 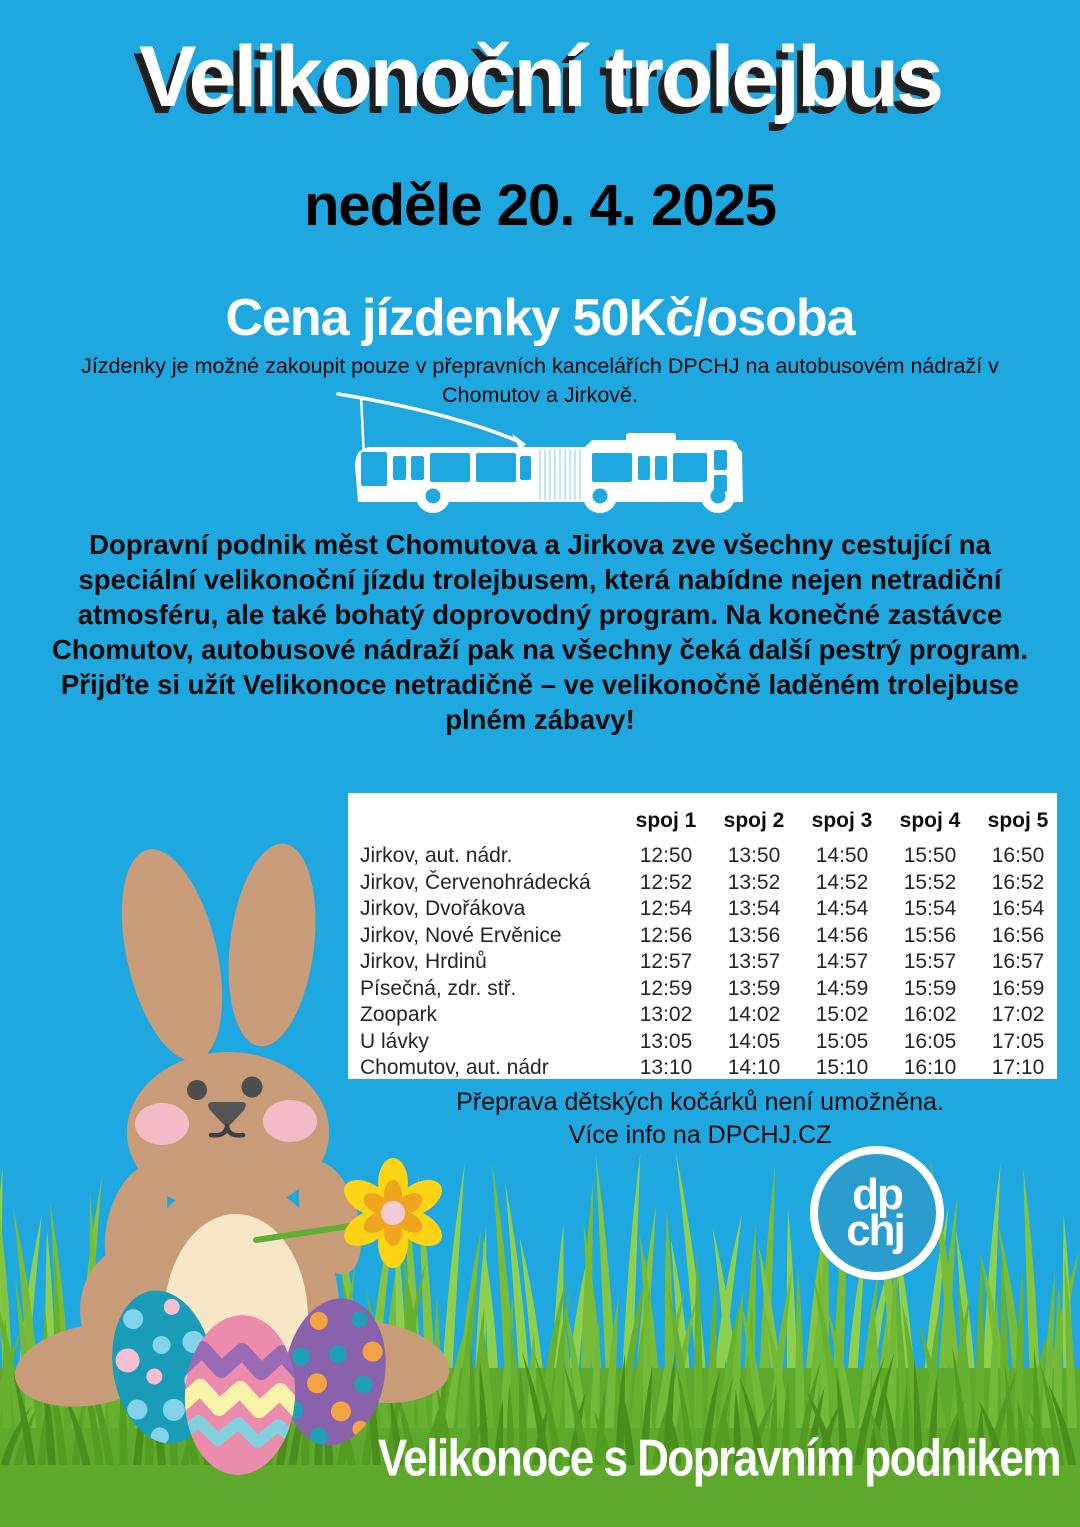 What do you see at coordinates (842, 962) in the screenshot?
I see `departure-time-cell: 14:57` at bounding box center [842, 962].